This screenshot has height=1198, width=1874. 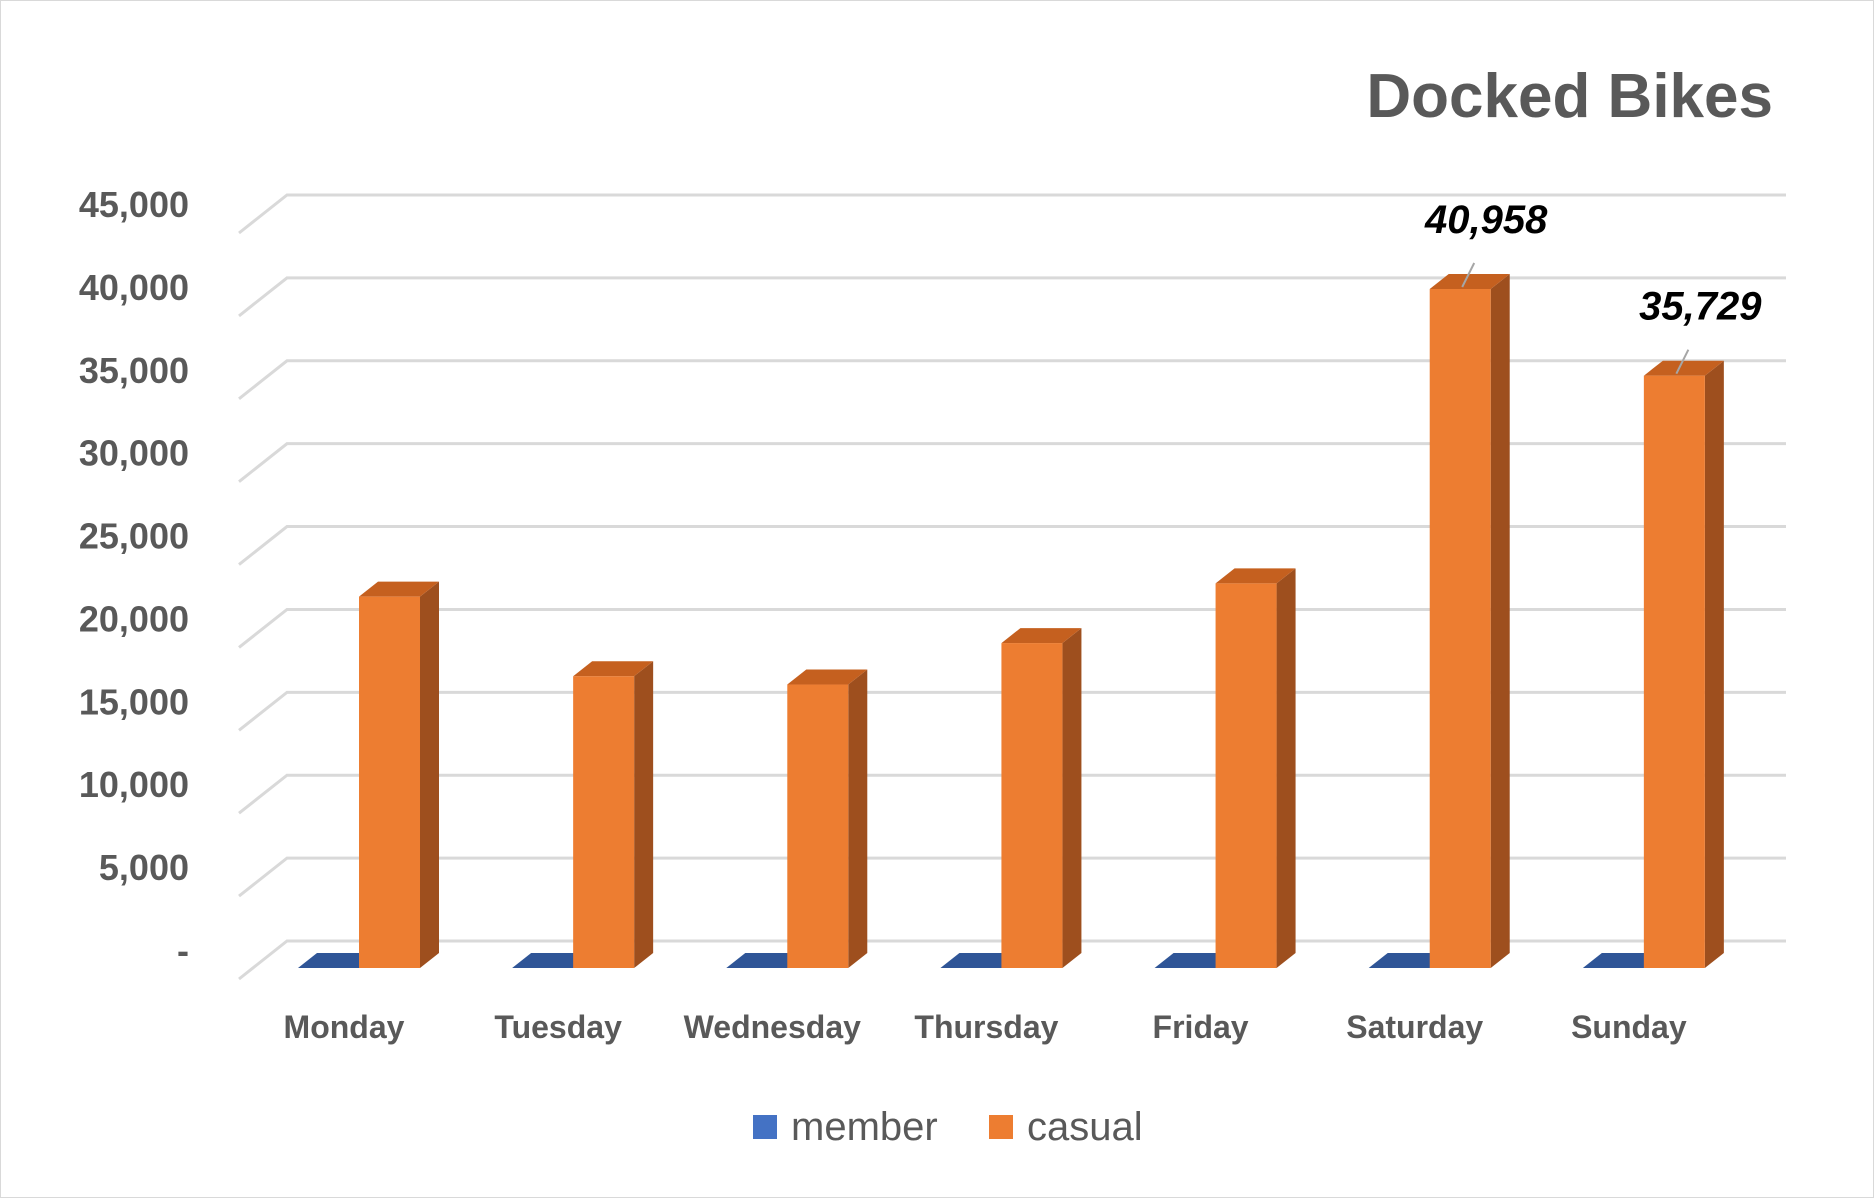 I want to click on bar-casual-sunday, so click(x=1683, y=664).